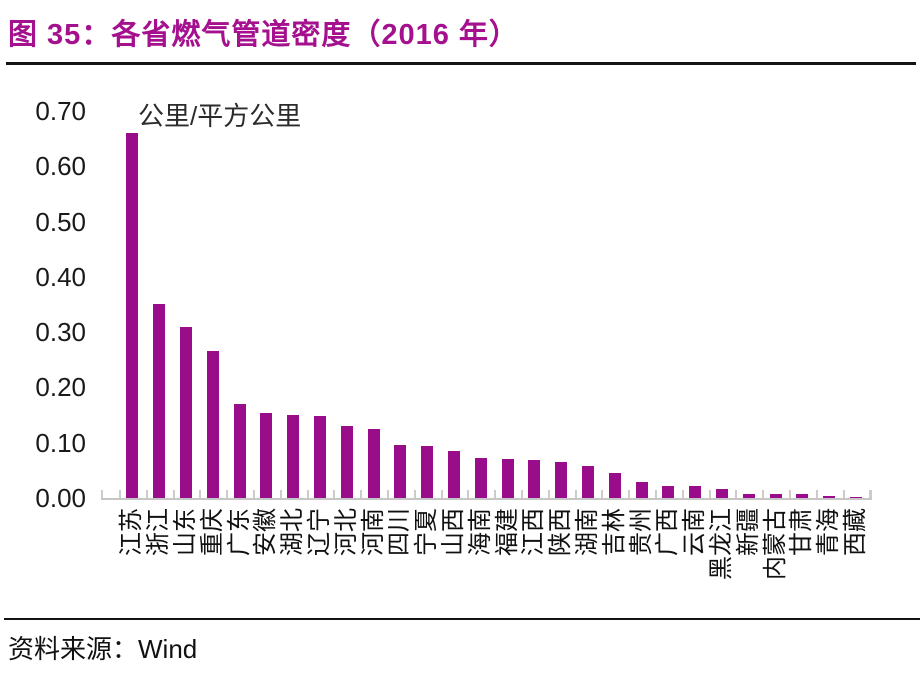 Image resolution: width=924 pixels, height=677 pixels. Describe the element at coordinates (293, 532) in the screenshot. I see `x-axis-label: 湖北` at that location.